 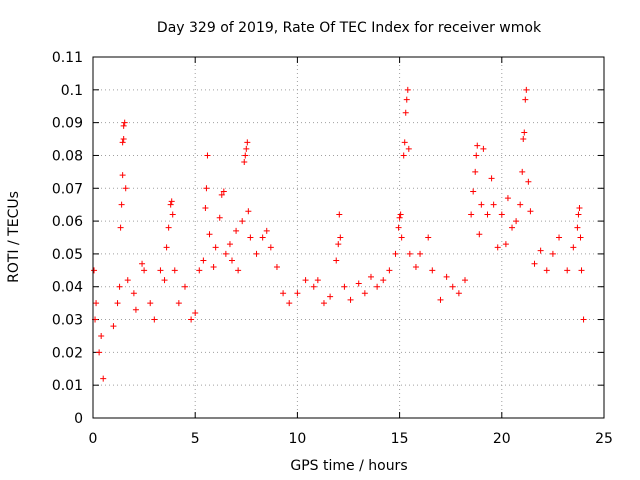 I want to click on y-tick-label: 0.02, so click(x=67, y=353).